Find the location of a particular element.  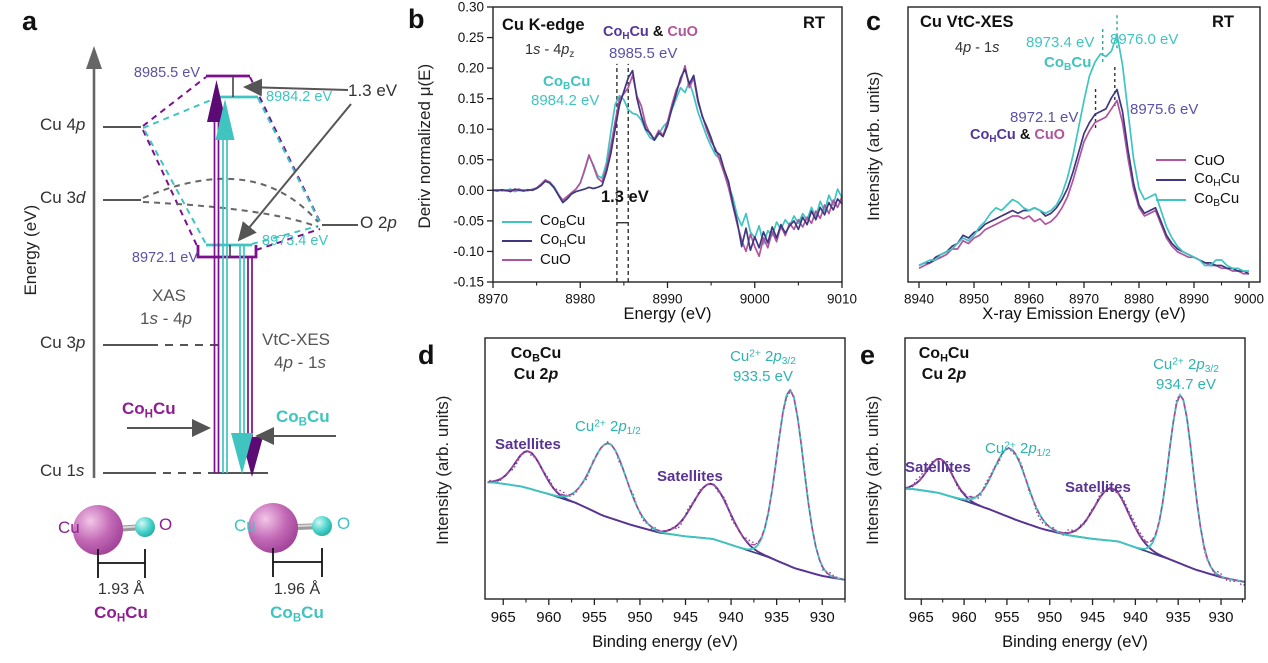

svg-text: -0.10 is located at coordinates (468, 251).